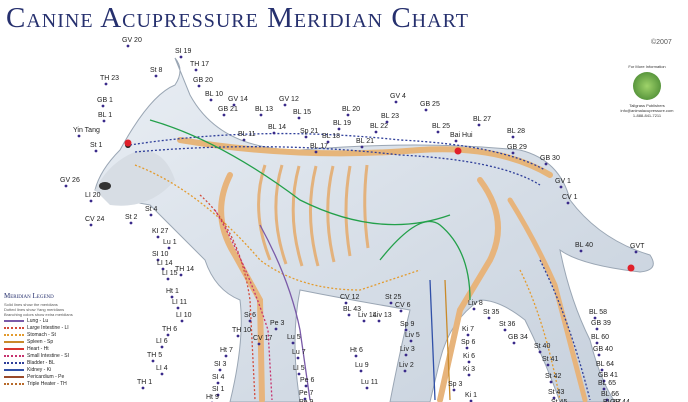 This screenshot has width=688, height=402. I want to click on acupoint-label-si10: SI 10, so click(160, 254).